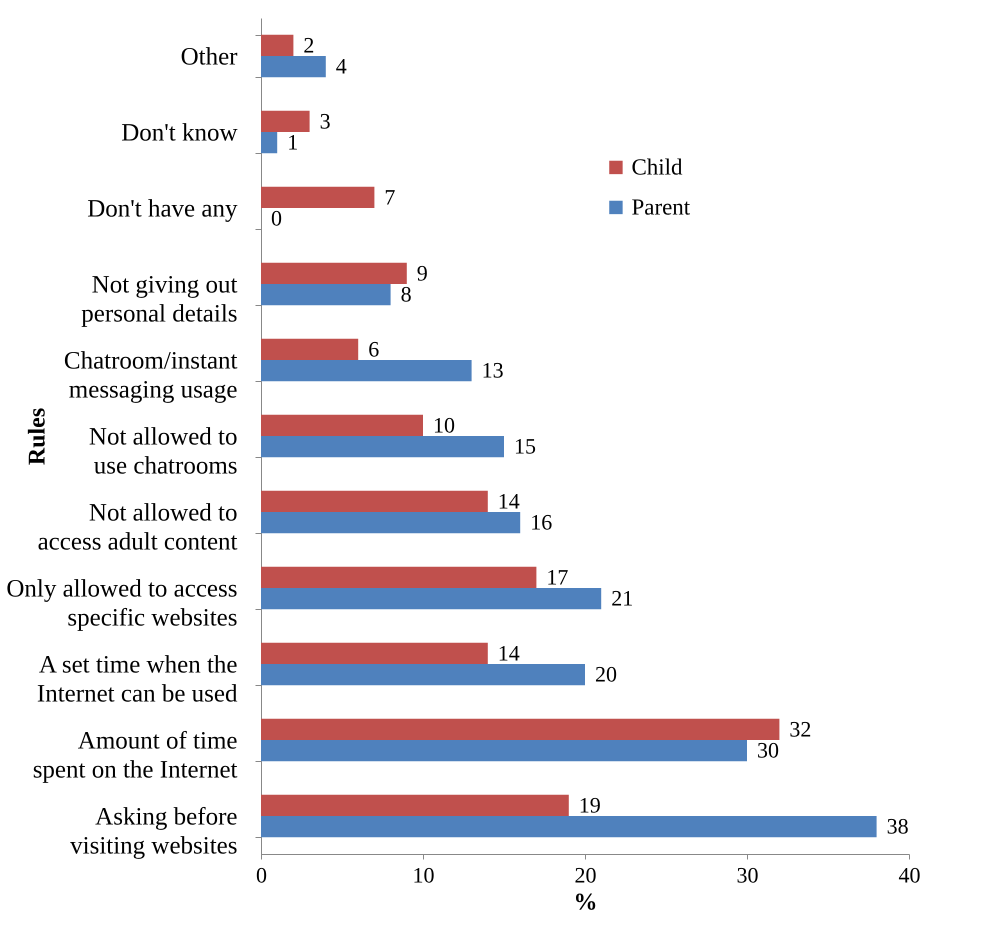  What do you see at coordinates (657, 167) in the screenshot?
I see `legend-label: Child` at bounding box center [657, 167].